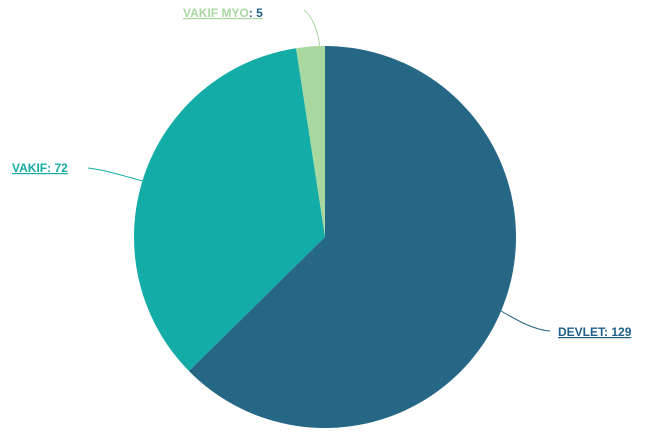 This screenshot has height=440, width=654. I want to click on value-label: : 129, so click(618, 332).